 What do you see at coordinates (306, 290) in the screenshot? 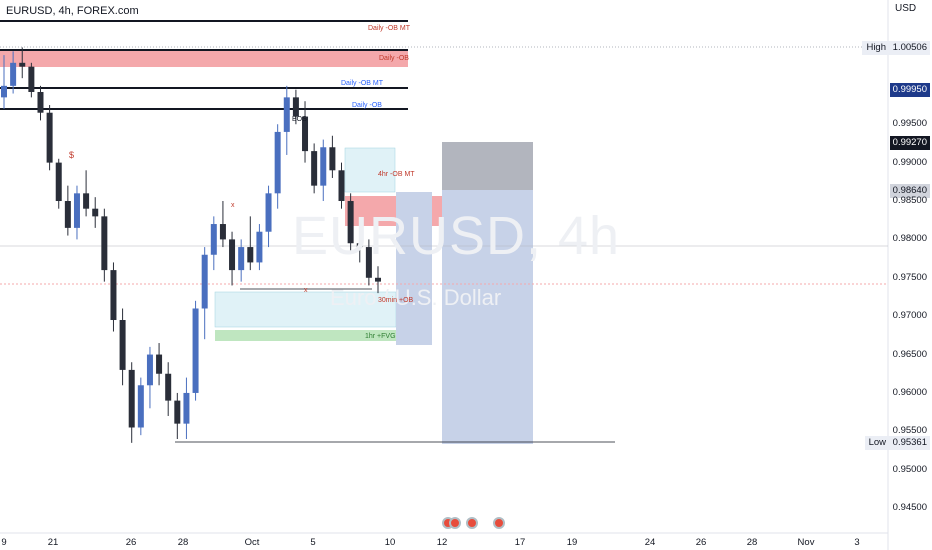
I see `x-marker: x` at bounding box center [306, 290].